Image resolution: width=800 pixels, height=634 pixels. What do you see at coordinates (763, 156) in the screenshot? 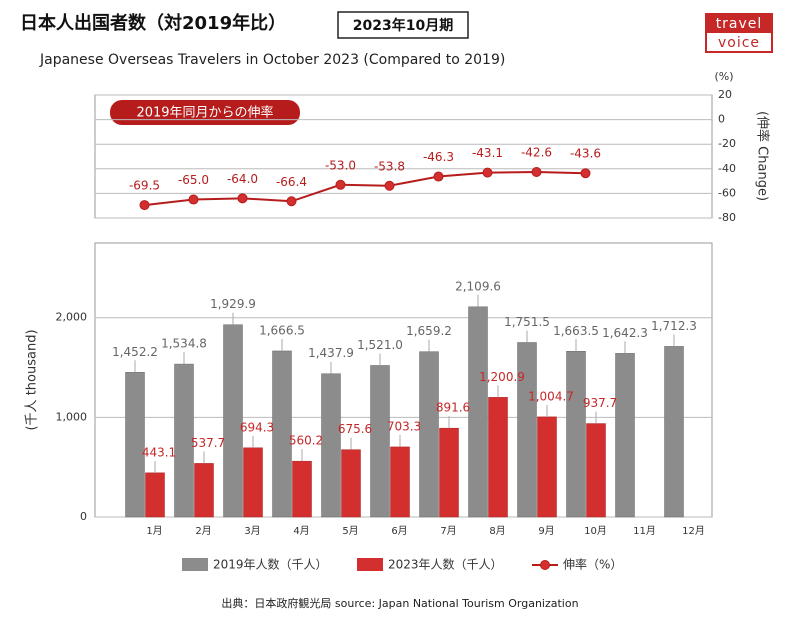
I see `y2-label: (伸率 Change)` at bounding box center [763, 156].